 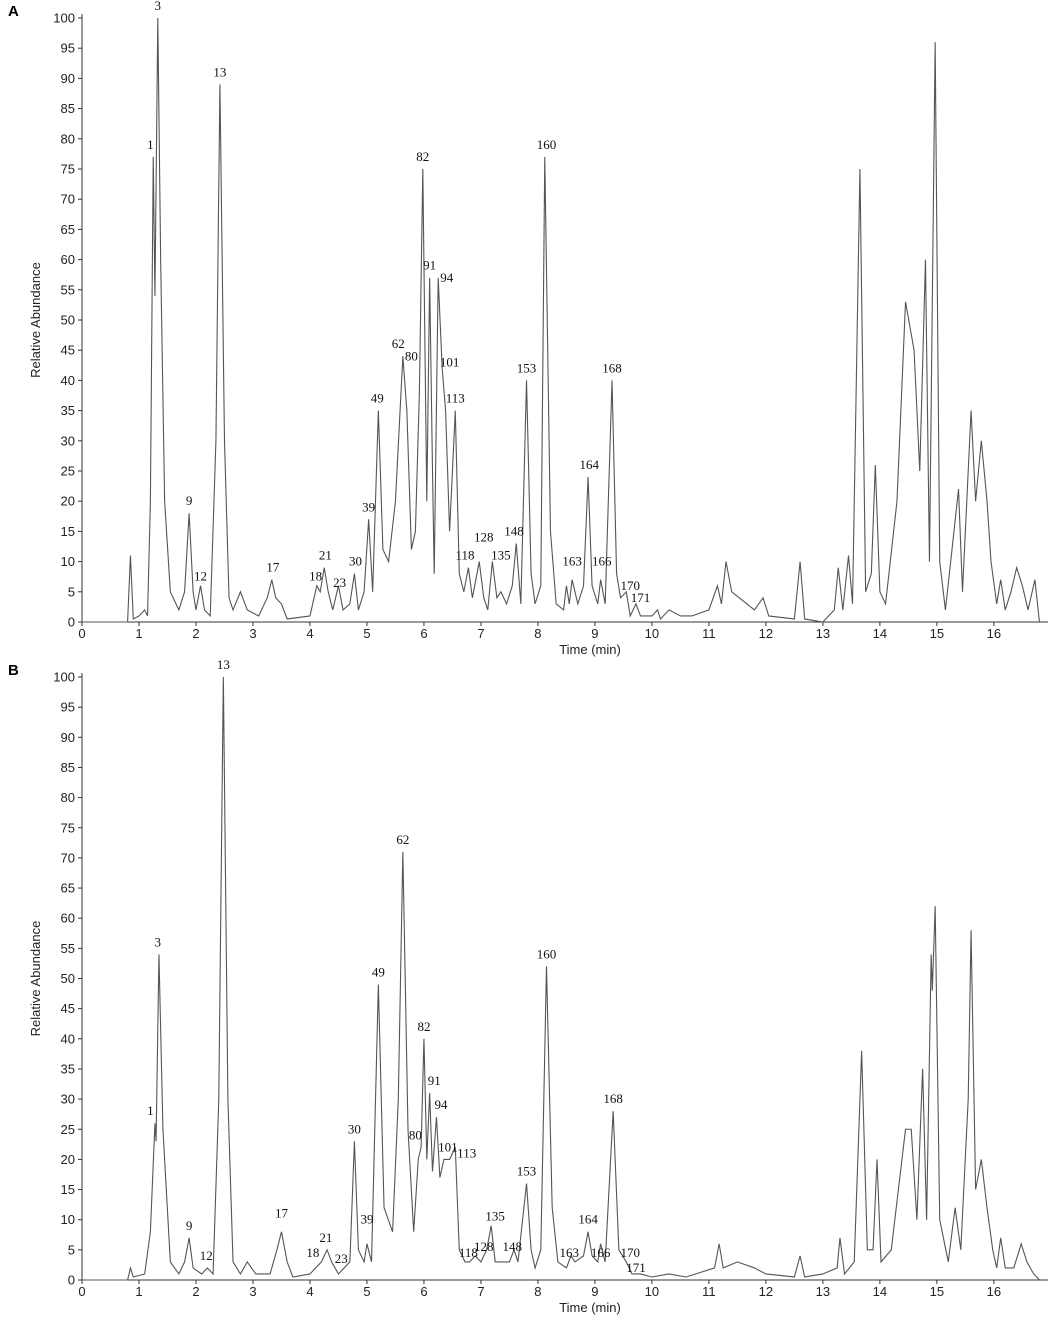 What do you see at coordinates (366, 1291) in the screenshot?
I see `x-tick-label: 5` at bounding box center [366, 1291].